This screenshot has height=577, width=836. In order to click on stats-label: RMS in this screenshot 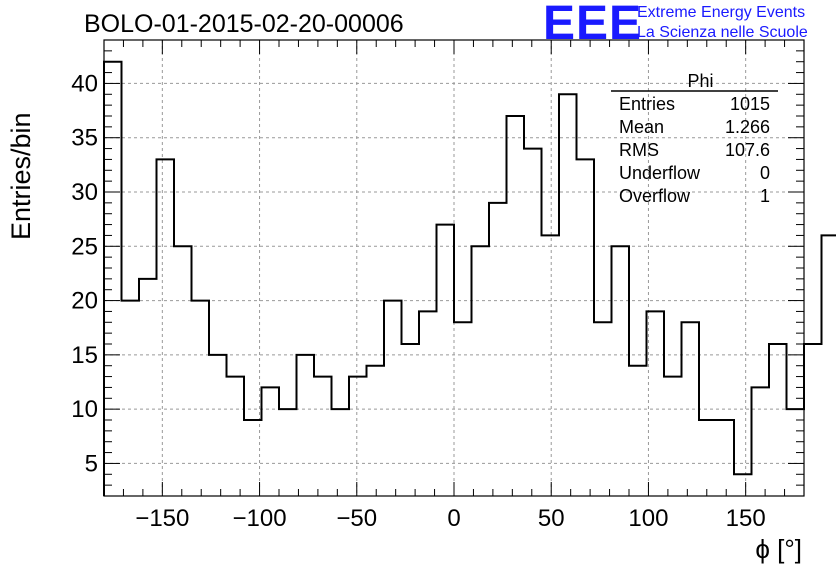, I will do `click(639, 150)`.